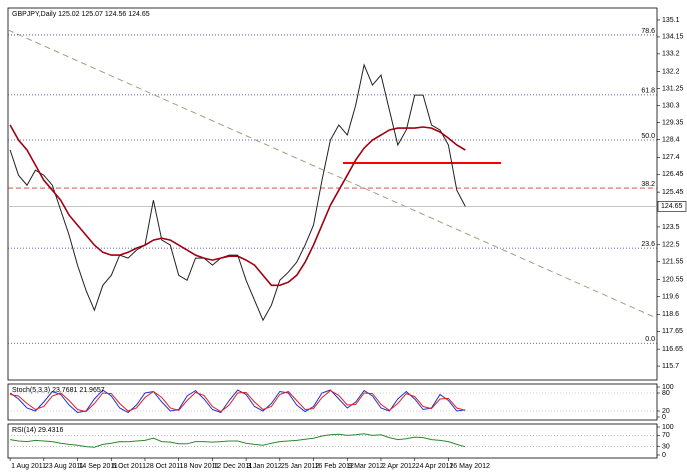 The image size is (687, 476). Describe the element at coordinates (666, 411) in the screenshot. I see `y-tick-label: 20` at that location.